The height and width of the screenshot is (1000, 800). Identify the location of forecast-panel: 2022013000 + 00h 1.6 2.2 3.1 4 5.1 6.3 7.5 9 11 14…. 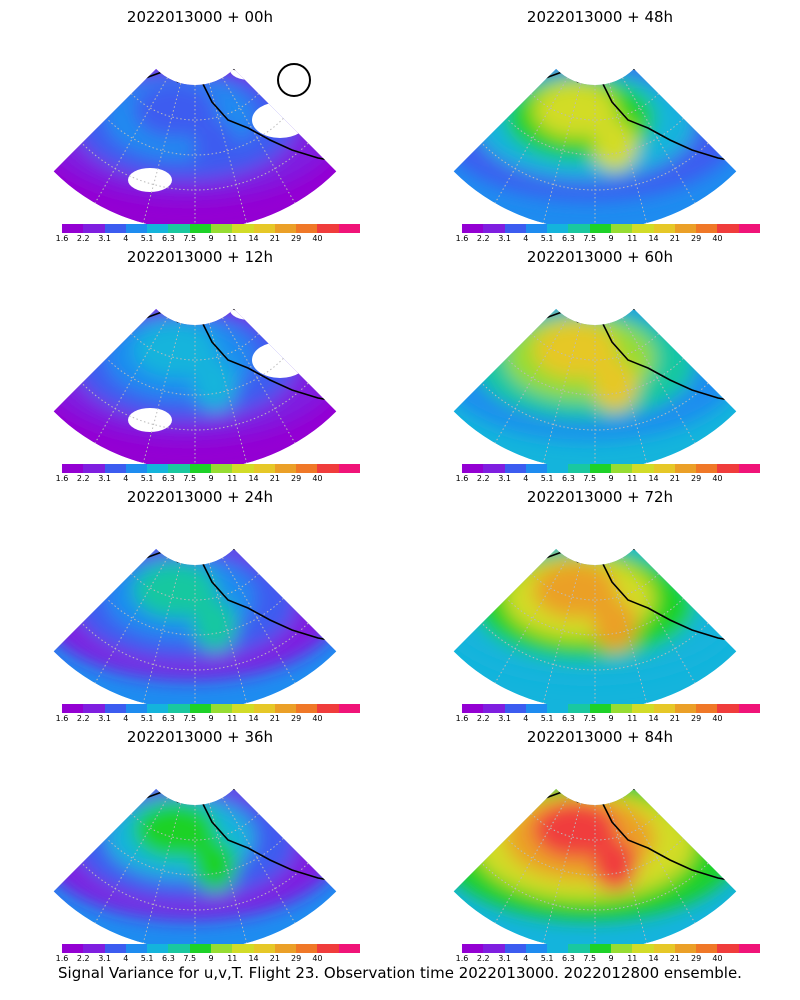
(200, 121).